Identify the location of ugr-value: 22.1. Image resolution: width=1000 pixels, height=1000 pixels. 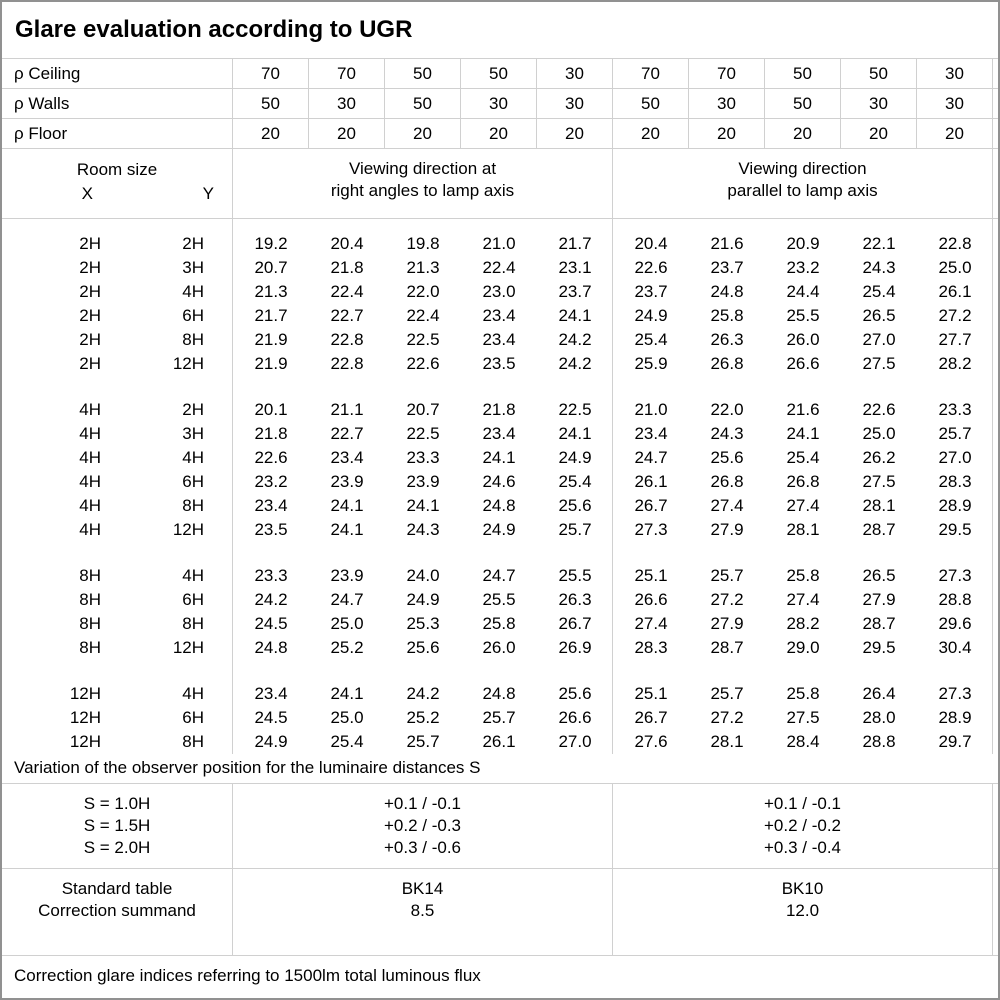
(879, 243).